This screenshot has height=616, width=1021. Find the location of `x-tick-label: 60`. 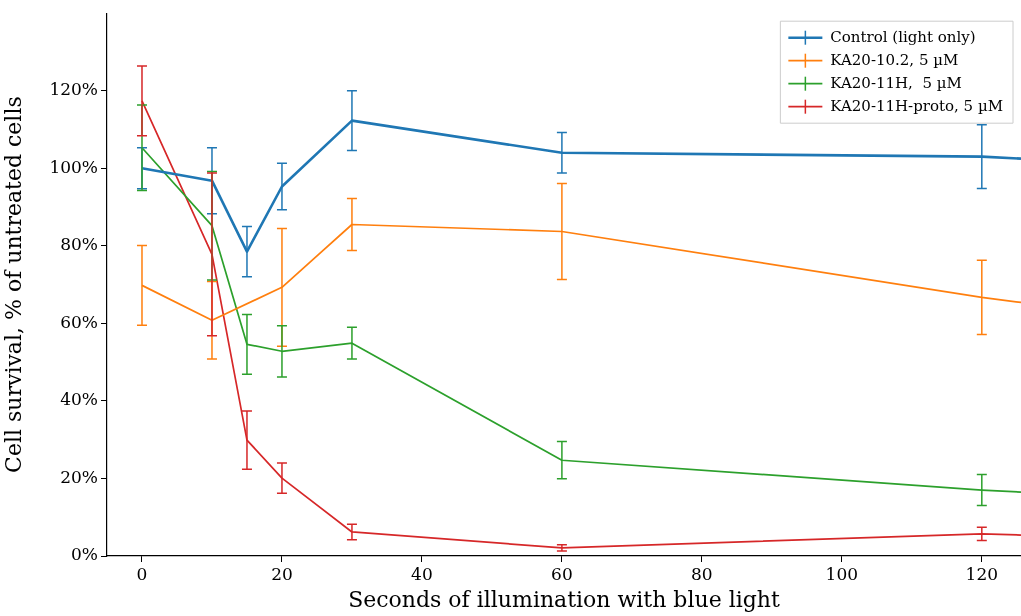

x-tick-label: 60 is located at coordinates (562, 573).